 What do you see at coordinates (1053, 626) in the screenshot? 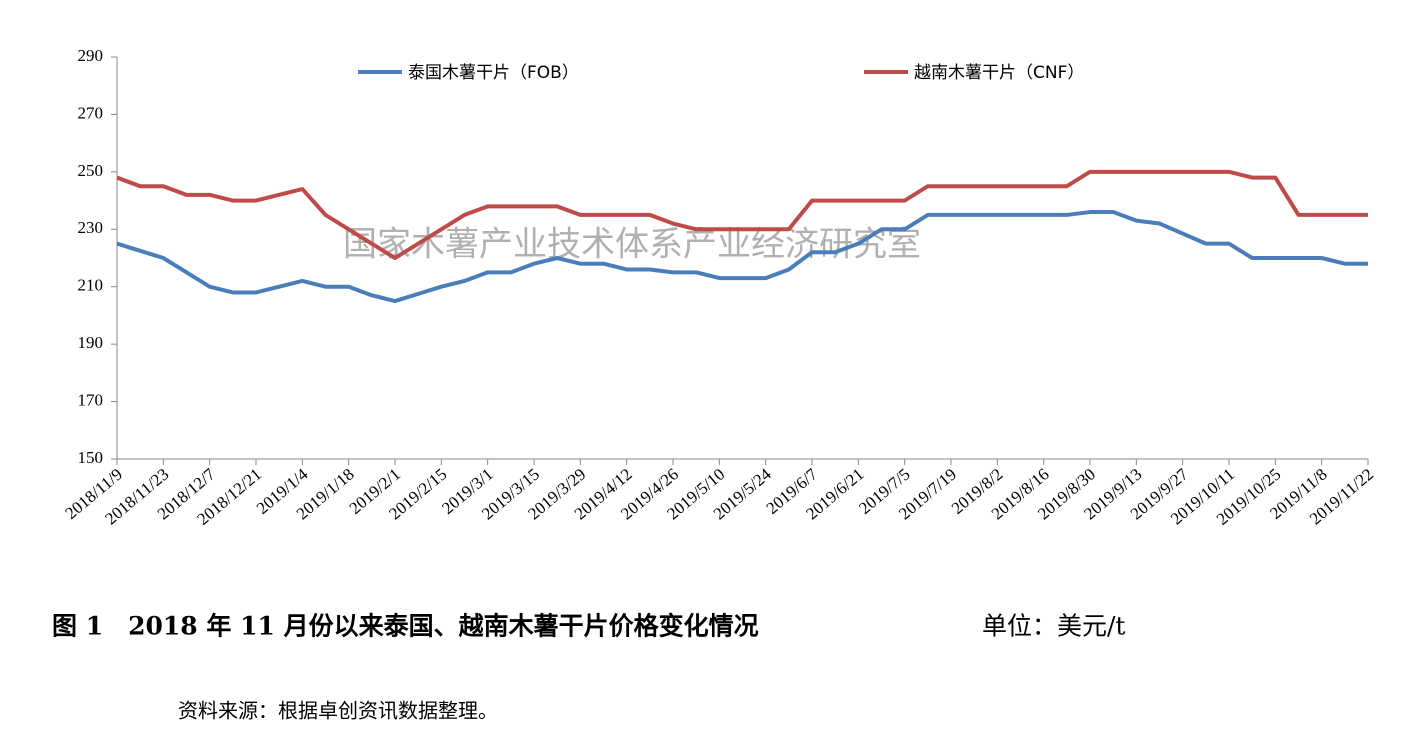
I see `unit: 单位：美元/t` at bounding box center [1053, 626].